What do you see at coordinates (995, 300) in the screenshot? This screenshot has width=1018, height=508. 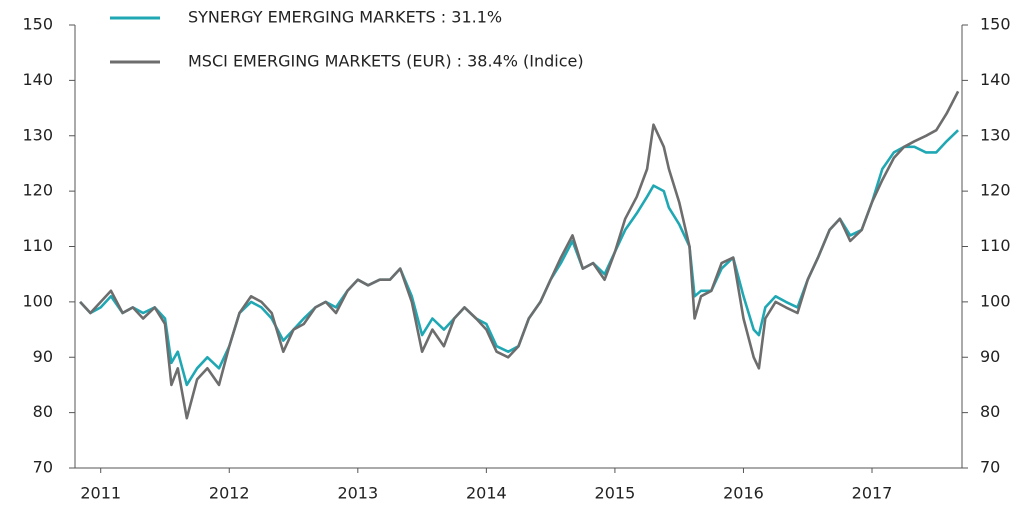 I see `y2-tick-label: 100` at bounding box center [995, 300].